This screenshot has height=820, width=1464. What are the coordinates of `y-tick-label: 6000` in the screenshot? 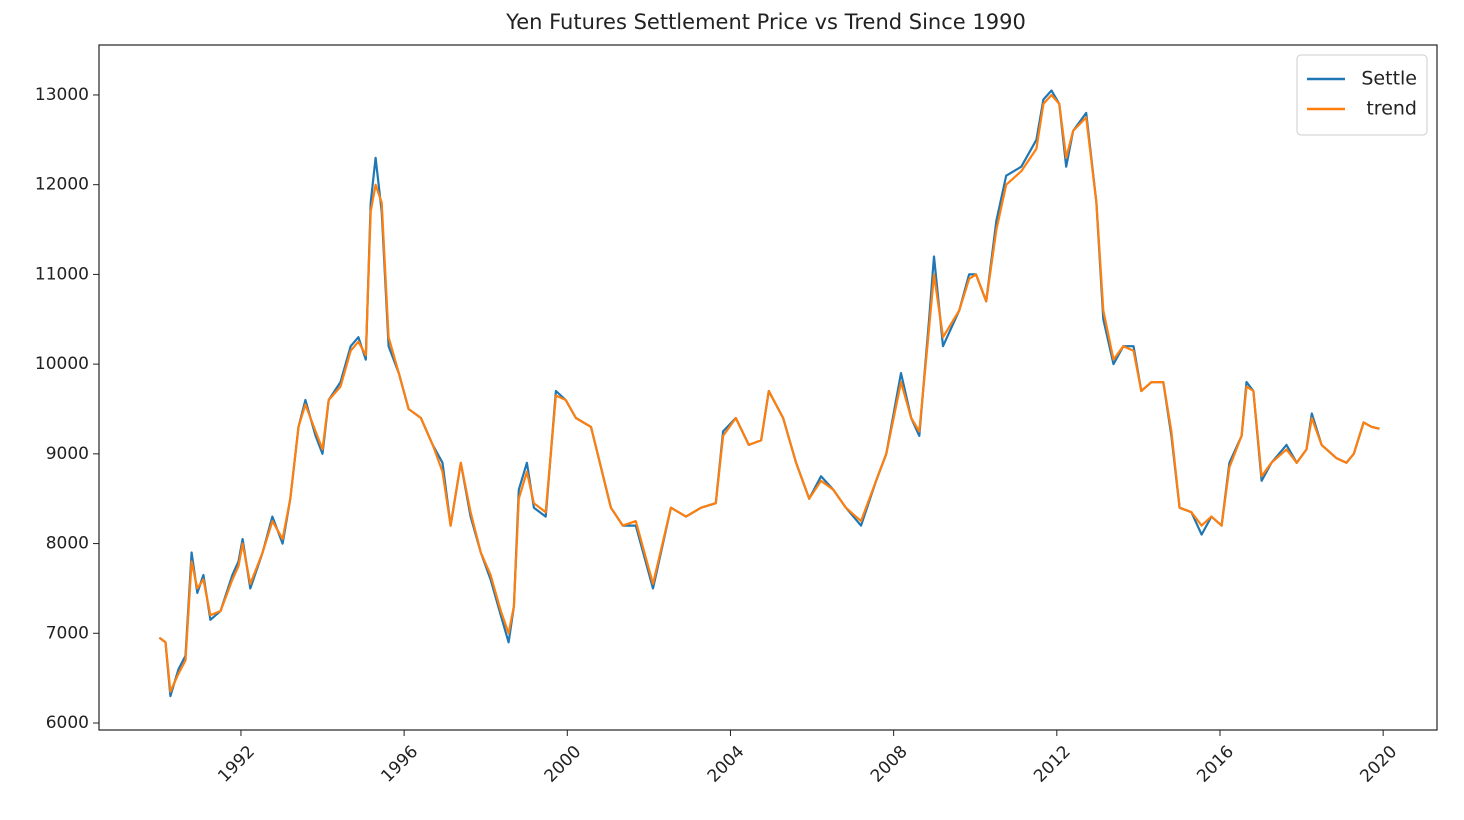 It's located at (67, 723).